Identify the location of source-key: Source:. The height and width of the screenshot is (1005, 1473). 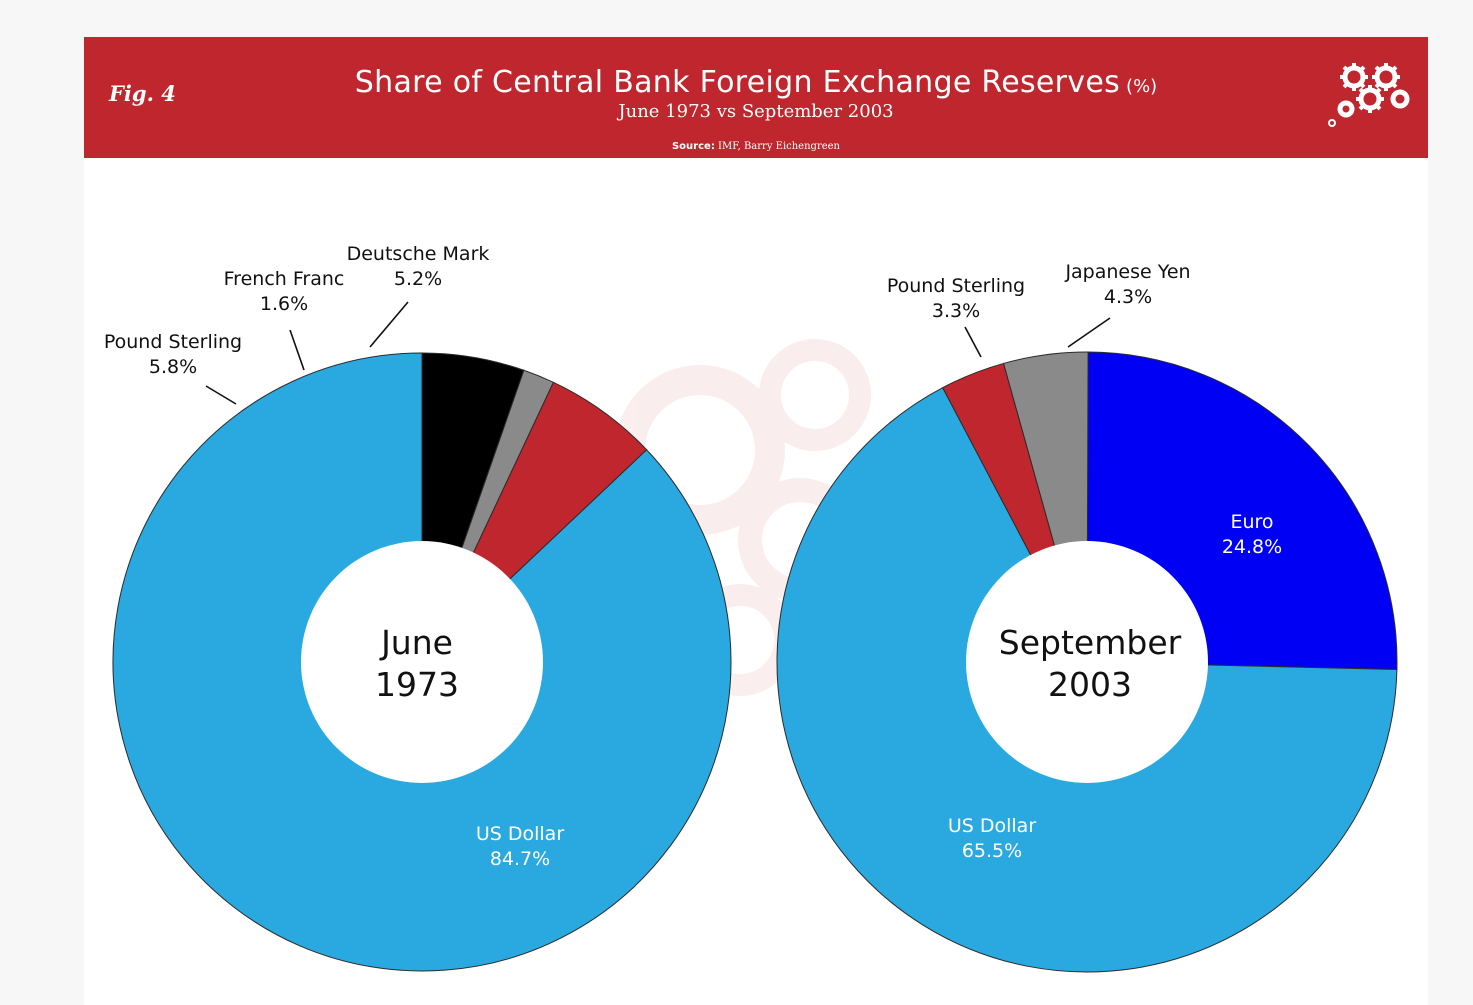
(693, 146).